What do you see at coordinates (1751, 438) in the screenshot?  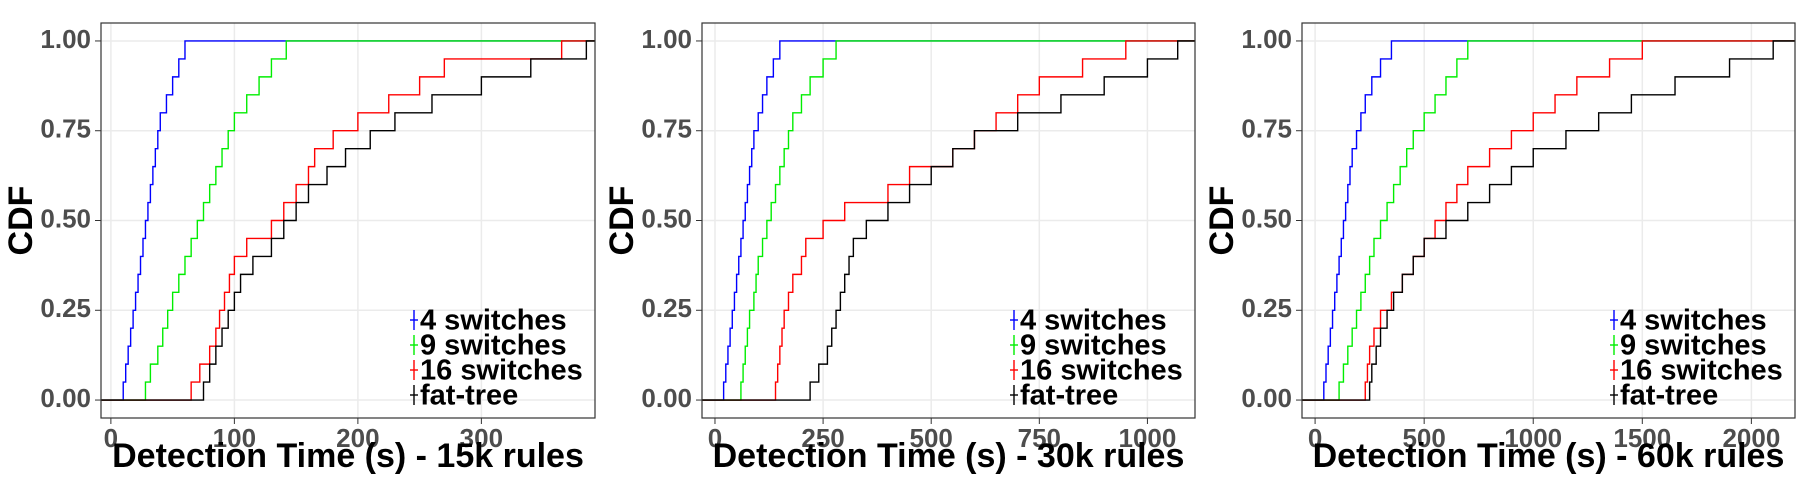 I see `x-tick-label: 2000` at bounding box center [1751, 438].